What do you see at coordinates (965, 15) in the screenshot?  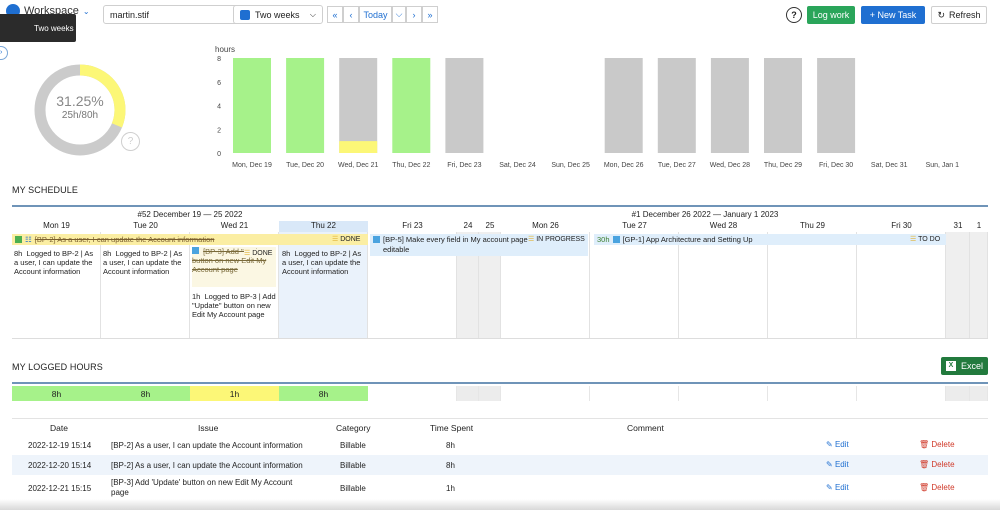 I see `refresh-label: Refresh` at bounding box center [965, 15].